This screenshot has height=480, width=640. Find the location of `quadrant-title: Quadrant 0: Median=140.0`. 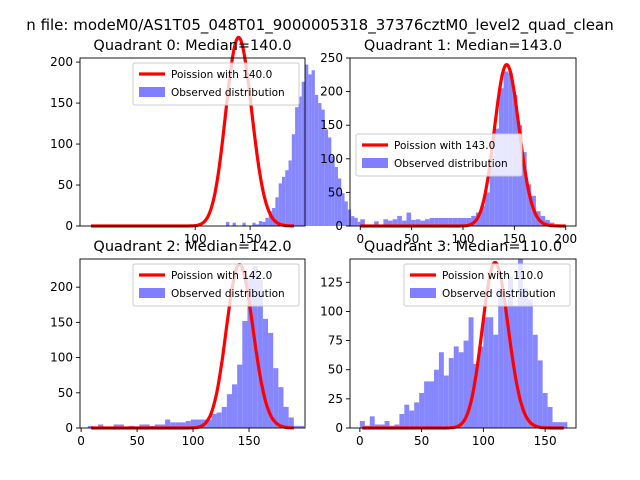

quadrant-title: Quadrant 0: Median=140.0 is located at coordinates (192, 46).